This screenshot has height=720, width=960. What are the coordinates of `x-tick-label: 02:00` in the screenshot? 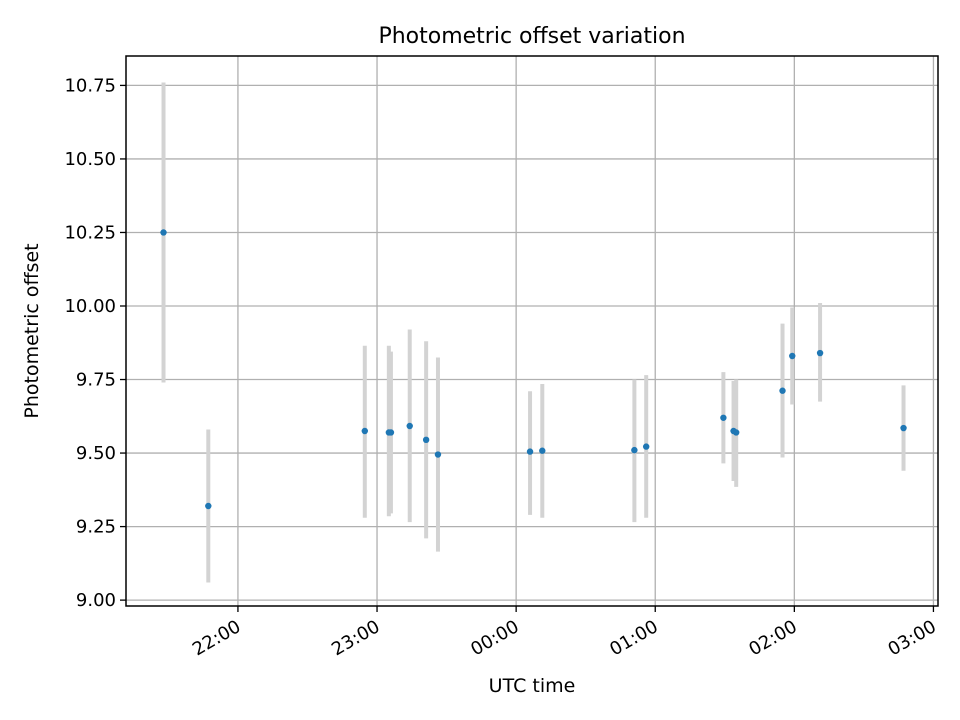 It's located at (772, 638).